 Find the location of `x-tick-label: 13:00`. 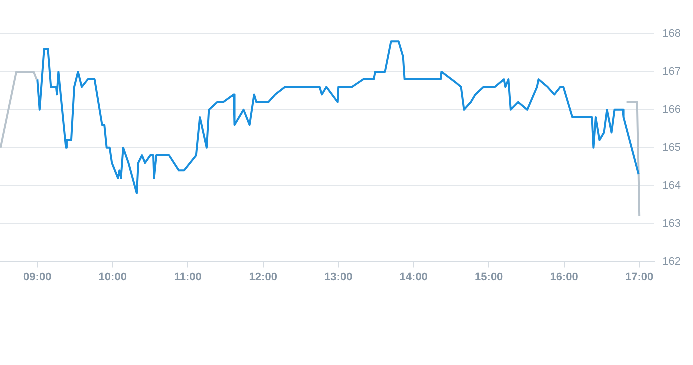

x-tick-label: 13:00 is located at coordinates (338, 277).